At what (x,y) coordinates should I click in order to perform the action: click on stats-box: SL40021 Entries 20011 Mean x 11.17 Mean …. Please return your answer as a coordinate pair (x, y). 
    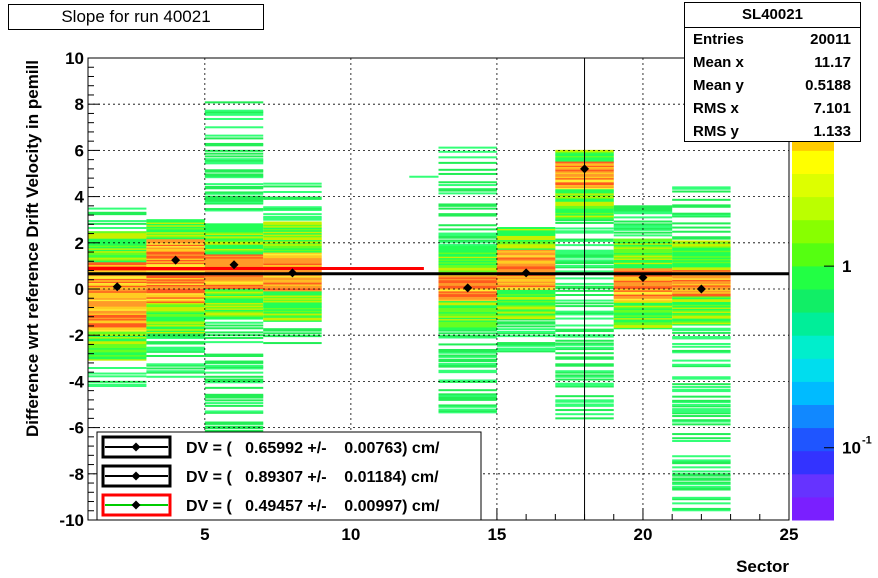
    Looking at the image, I should click on (772, 72).